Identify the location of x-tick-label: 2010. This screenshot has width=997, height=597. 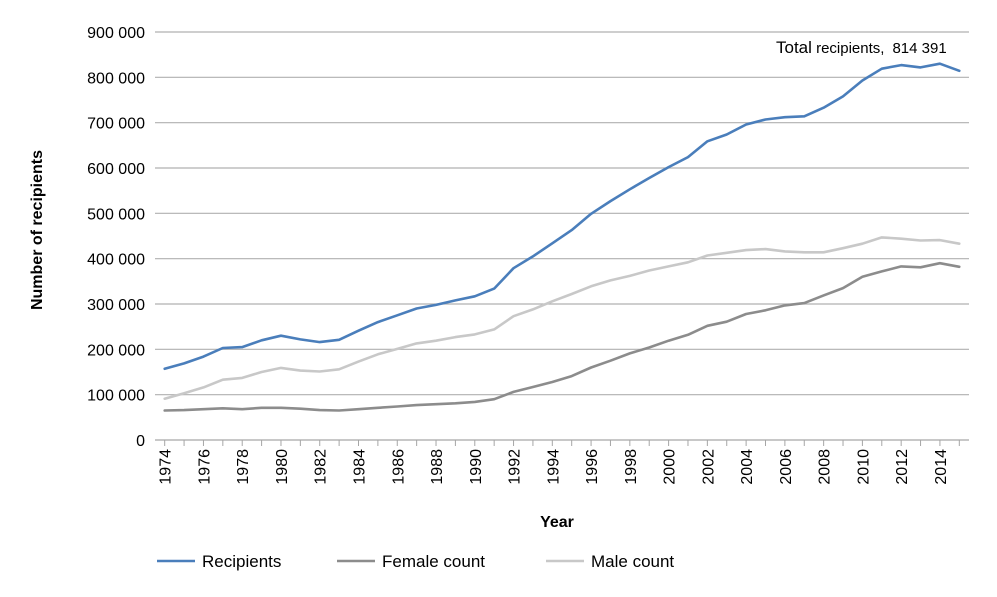
(863, 467).